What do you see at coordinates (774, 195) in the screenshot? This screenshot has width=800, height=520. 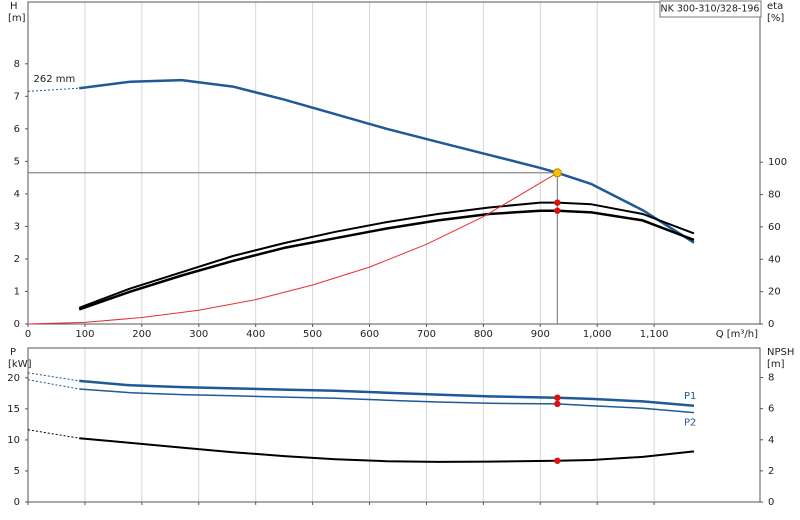 I see `y2-tick-label: 80` at bounding box center [774, 195].